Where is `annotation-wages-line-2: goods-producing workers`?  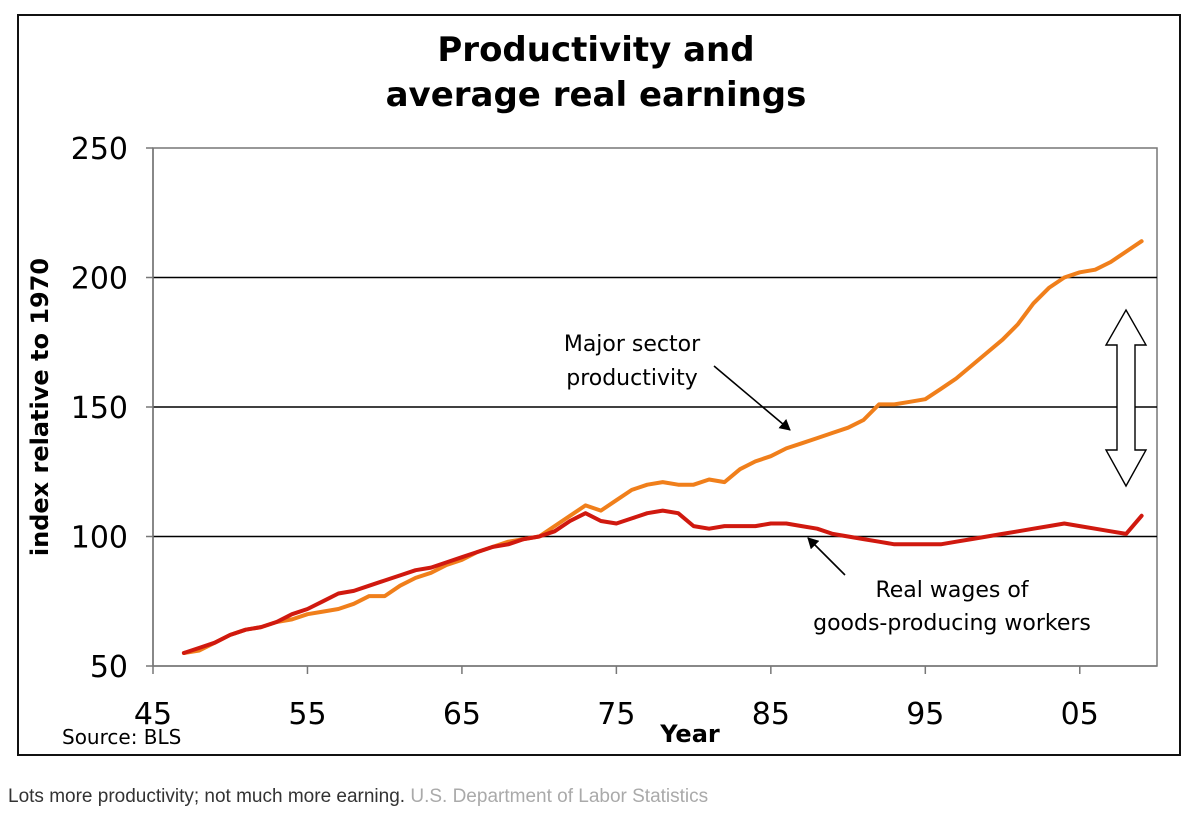 annotation-wages-line-2: goods-producing workers is located at coordinates (952, 623).